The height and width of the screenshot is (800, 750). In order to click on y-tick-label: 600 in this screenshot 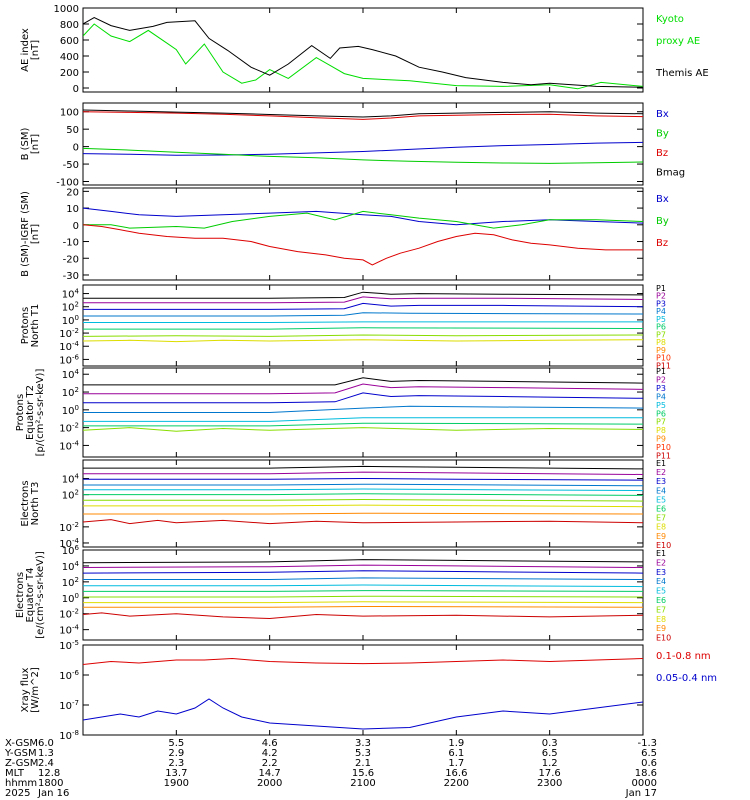, I will do `click(69, 41)`.